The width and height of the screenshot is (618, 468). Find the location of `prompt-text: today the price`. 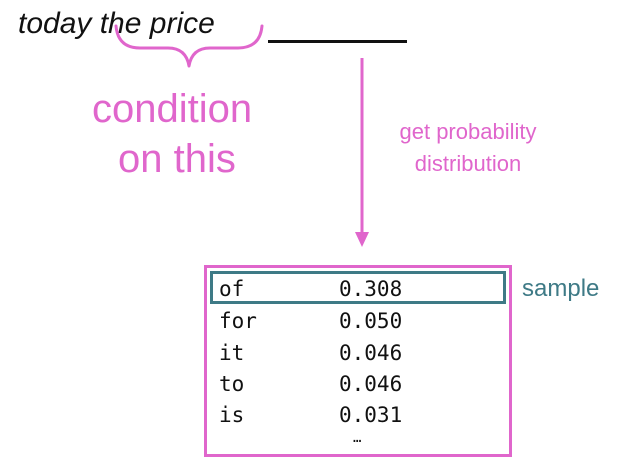

prompt-text: today the price is located at coordinates (116, 23).